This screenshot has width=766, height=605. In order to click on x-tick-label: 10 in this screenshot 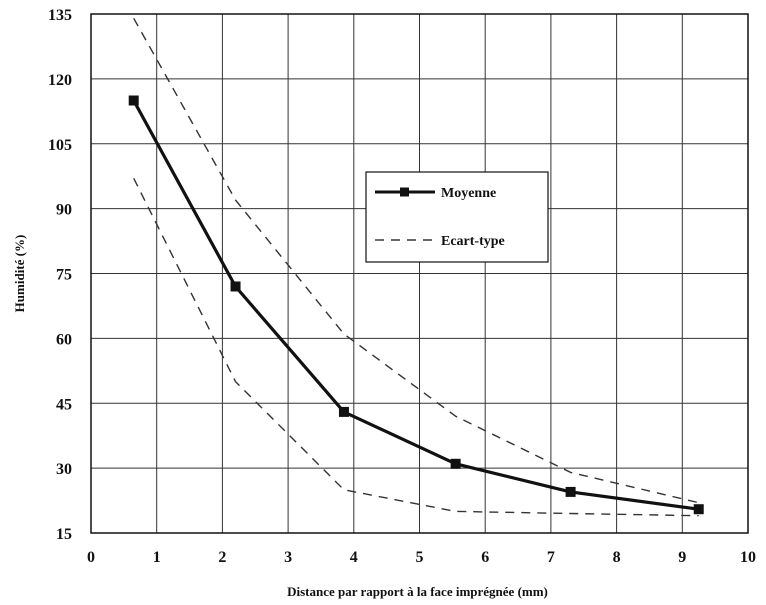, I will do `click(748, 557)`.